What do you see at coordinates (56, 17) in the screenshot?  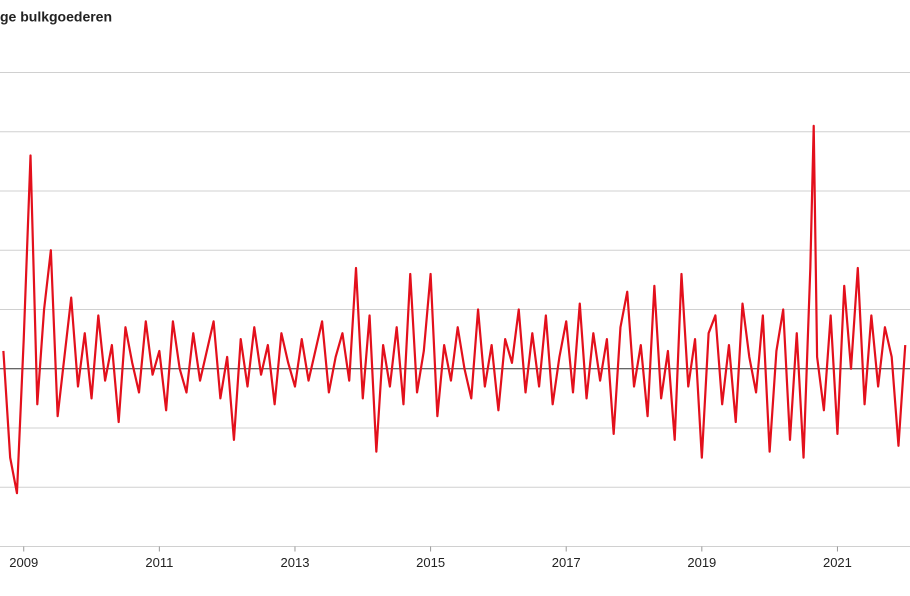 I see `chart-title: ge bulkgoederen` at bounding box center [56, 17].